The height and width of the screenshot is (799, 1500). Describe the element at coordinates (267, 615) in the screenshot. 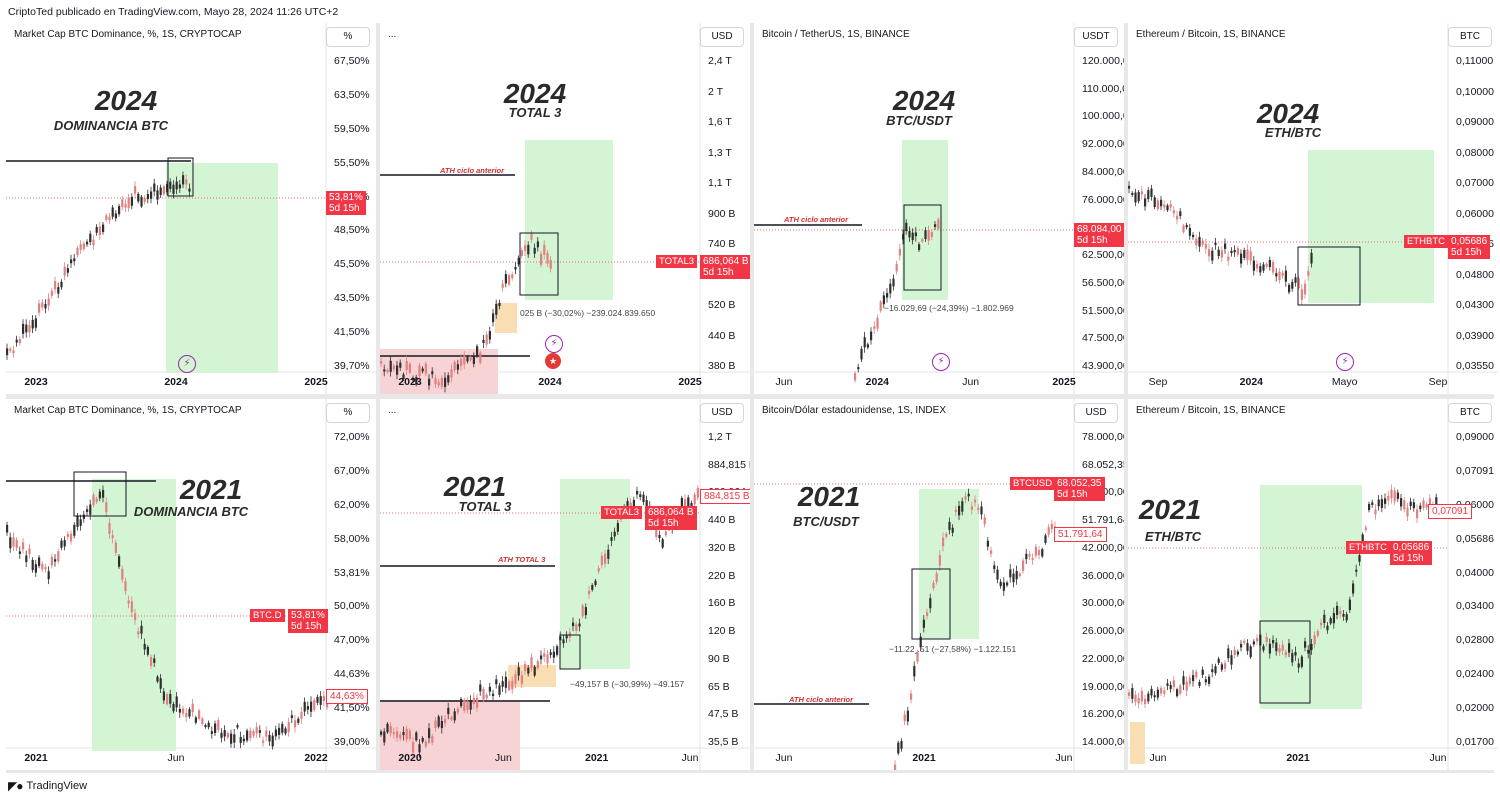

I see `symbol-tag: BTC.D` at that location.